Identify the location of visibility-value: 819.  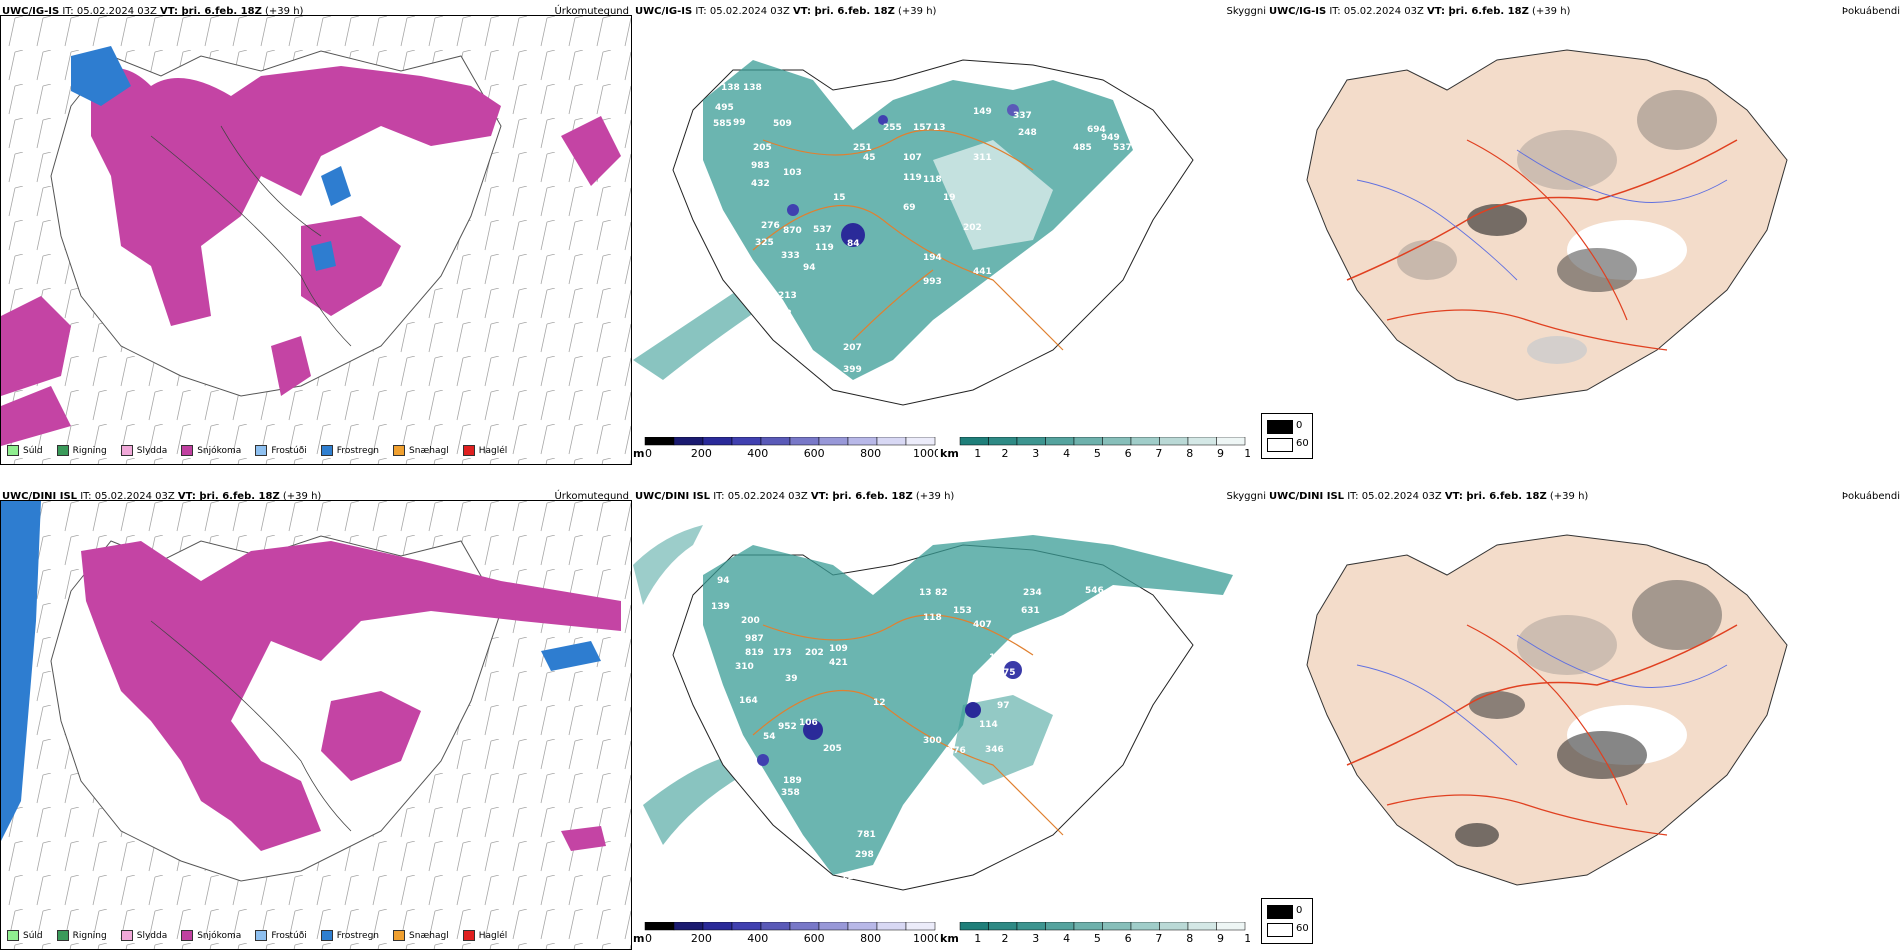
(754, 653).